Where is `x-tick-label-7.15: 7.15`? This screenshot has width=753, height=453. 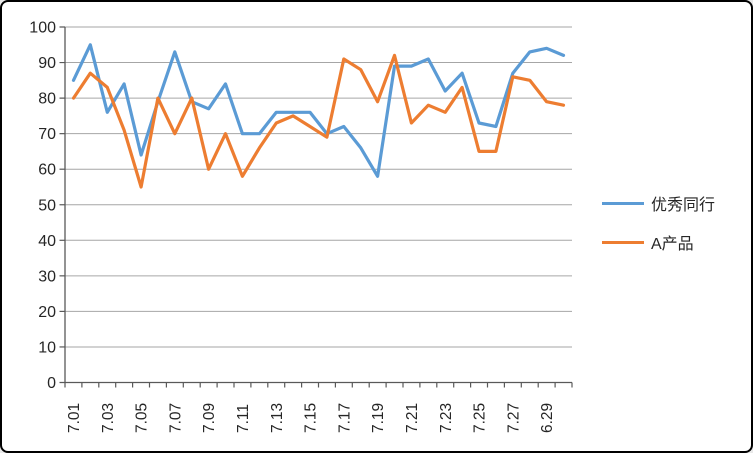
x-tick-label-7.15: 7.15 is located at coordinates (311, 418).